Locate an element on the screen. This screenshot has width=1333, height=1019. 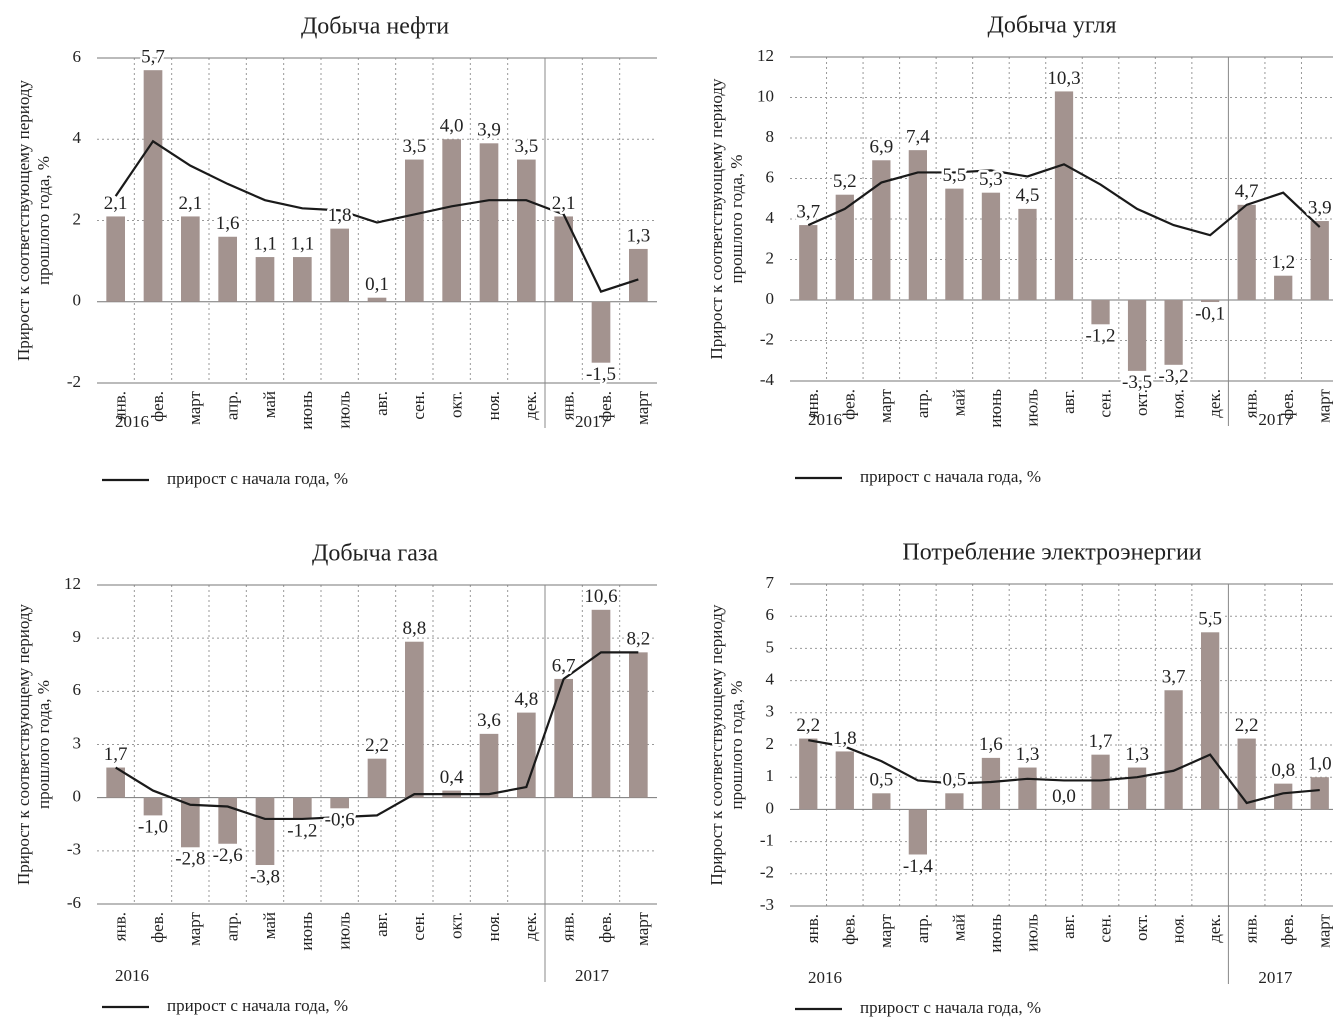
value-label: 4,0 is located at coordinates (452, 126).